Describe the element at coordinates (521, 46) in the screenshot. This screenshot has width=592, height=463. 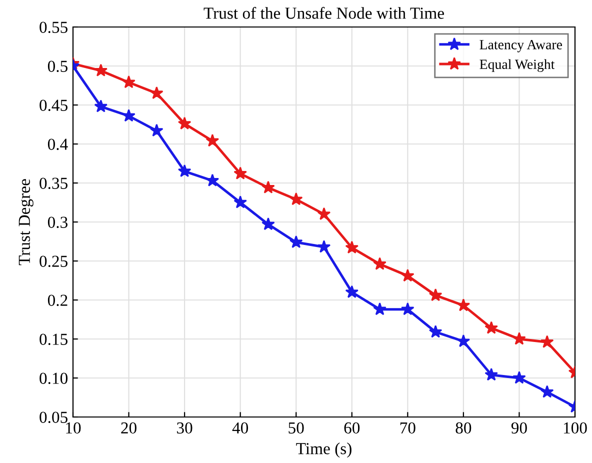
I see `legend-label: Latency Aware` at that location.